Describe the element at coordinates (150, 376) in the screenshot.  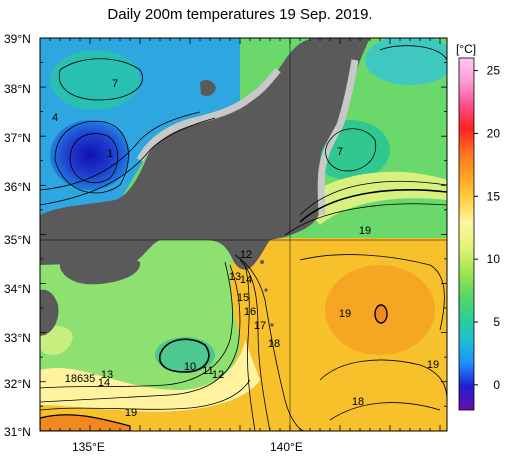
I see `transition-band` at that location.